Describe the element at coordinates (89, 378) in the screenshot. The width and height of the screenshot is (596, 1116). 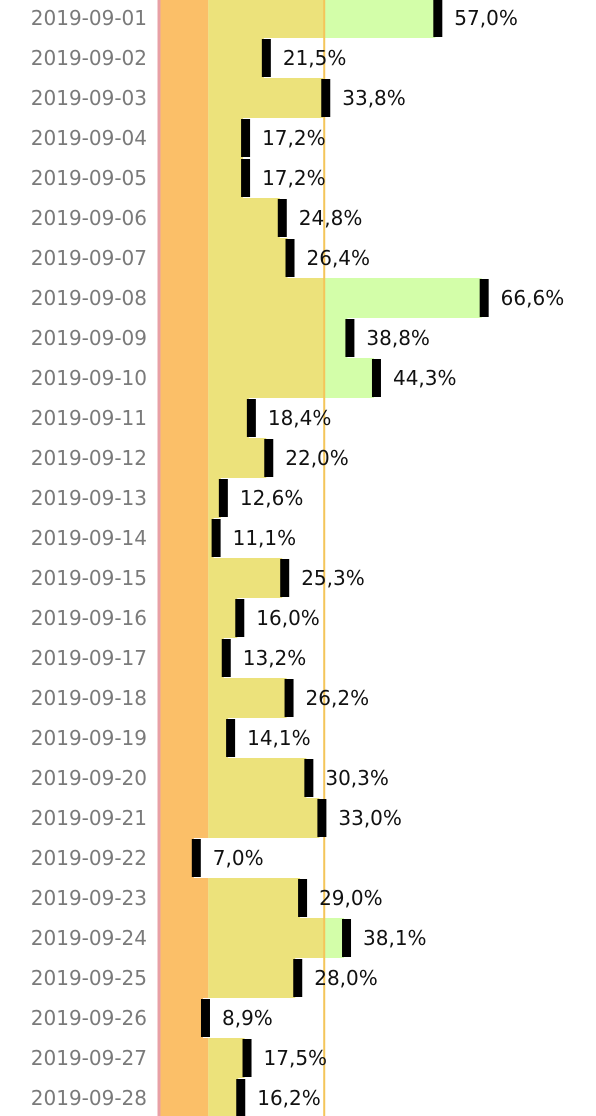
I see `category-label-2019-09-10: 2019-09-10` at that location.